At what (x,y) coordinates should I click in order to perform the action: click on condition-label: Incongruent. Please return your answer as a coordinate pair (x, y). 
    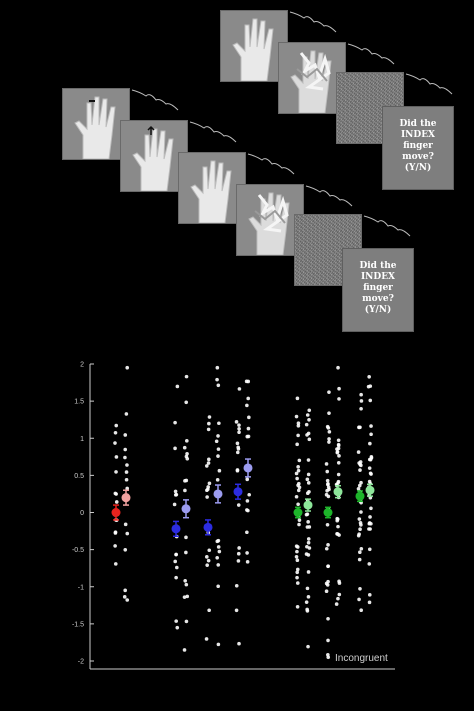
    Looking at the image, I should click on (361, 658).